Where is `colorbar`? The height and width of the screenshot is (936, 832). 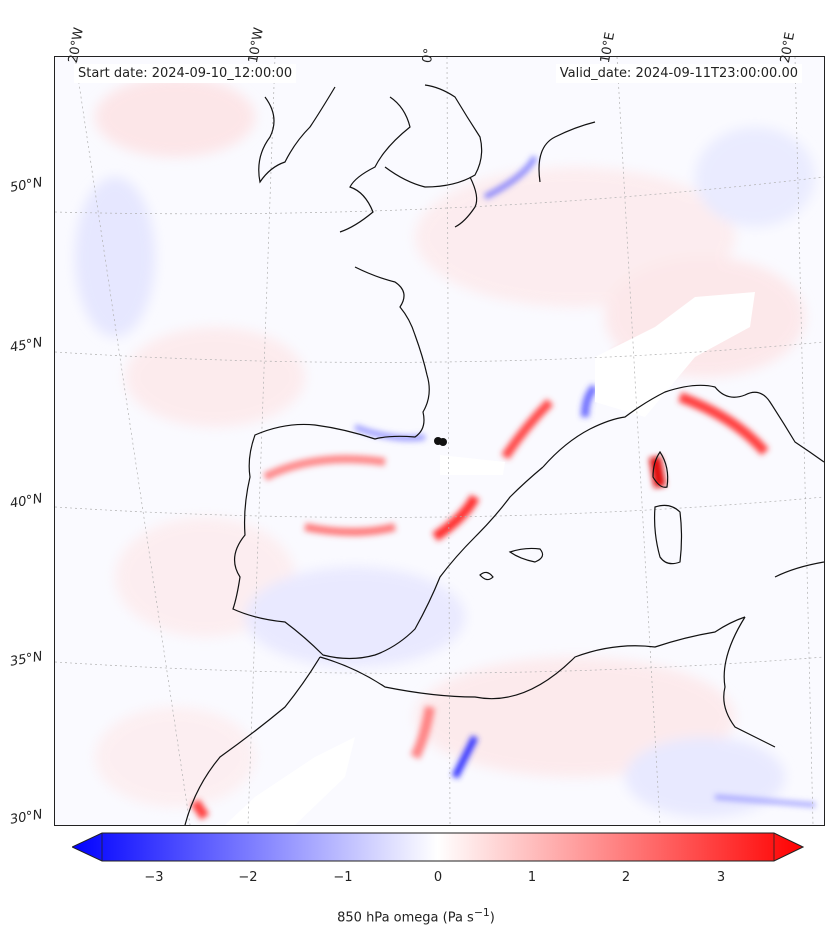 colorbar is located at coordinates (438, 847).